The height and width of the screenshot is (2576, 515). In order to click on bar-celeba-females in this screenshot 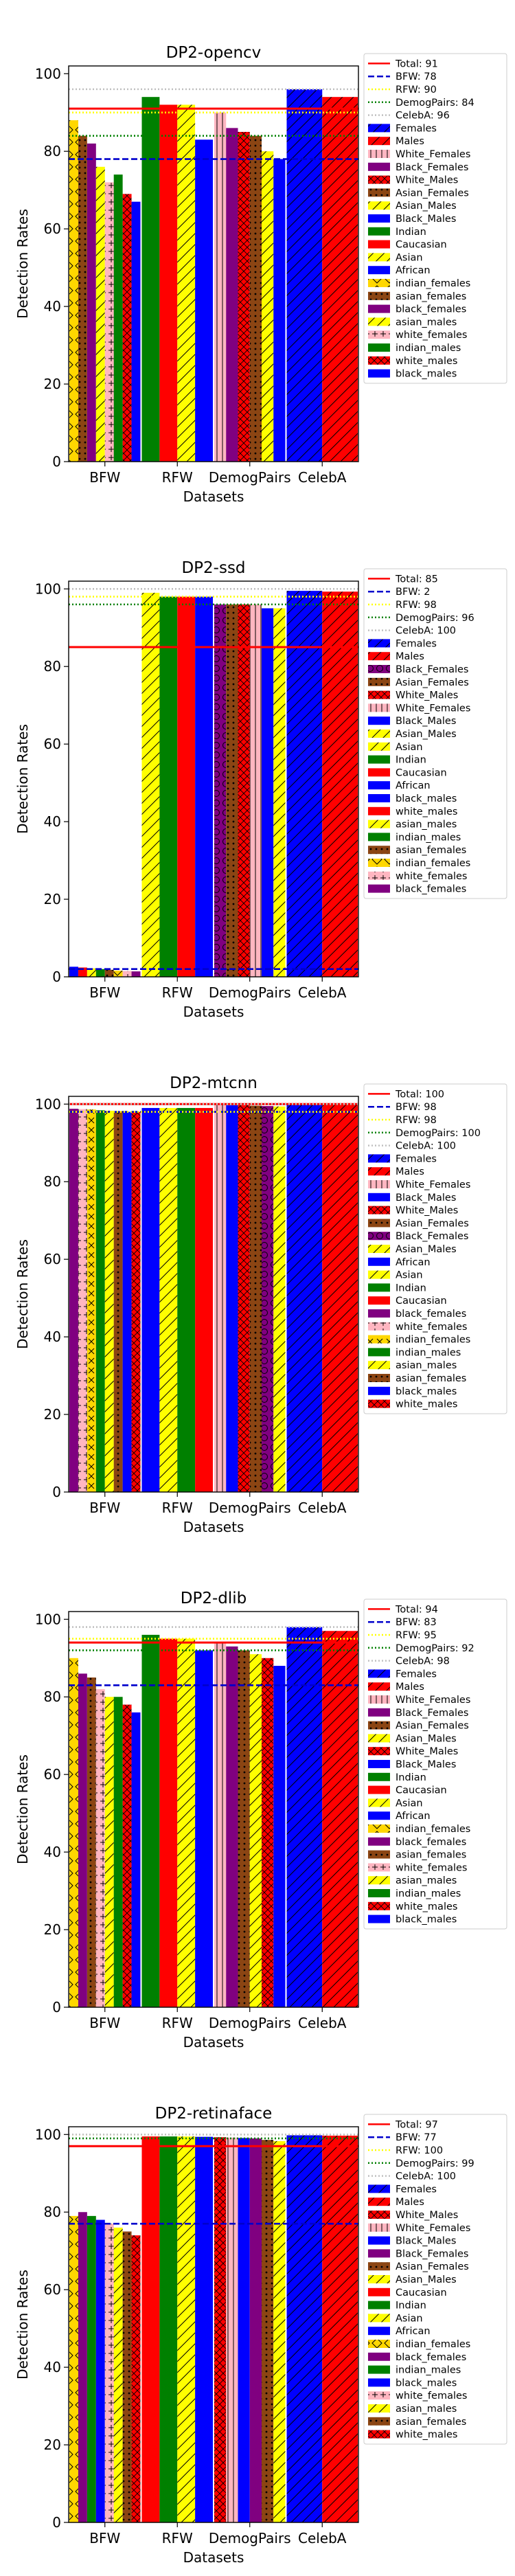, I will do `click(304, 275)`.